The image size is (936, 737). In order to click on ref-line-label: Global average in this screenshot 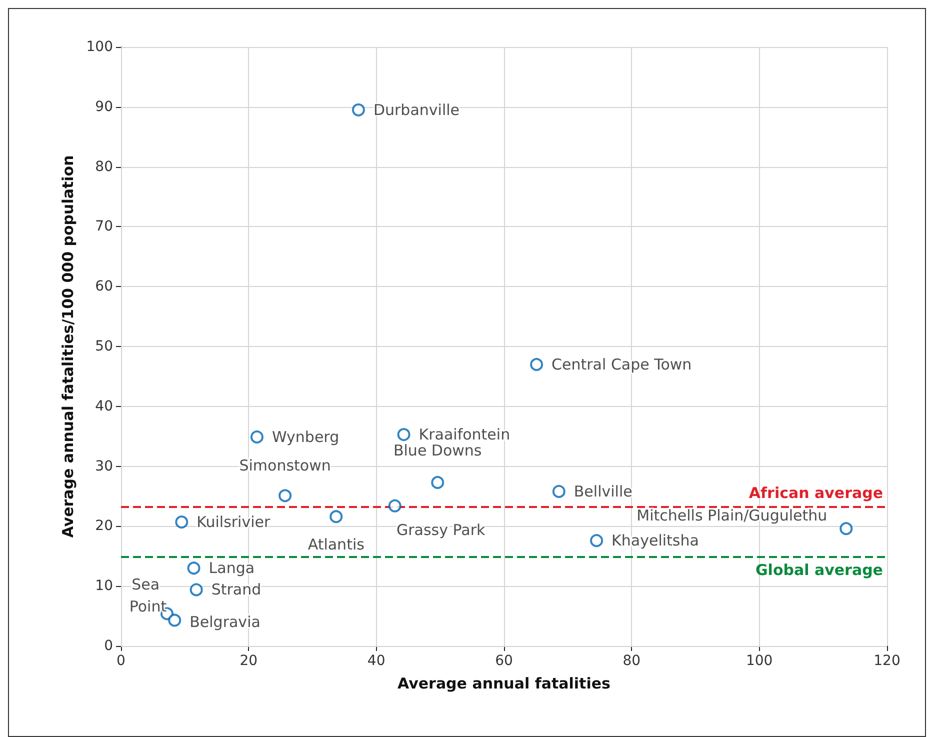, I will do `click(819, 570)`.